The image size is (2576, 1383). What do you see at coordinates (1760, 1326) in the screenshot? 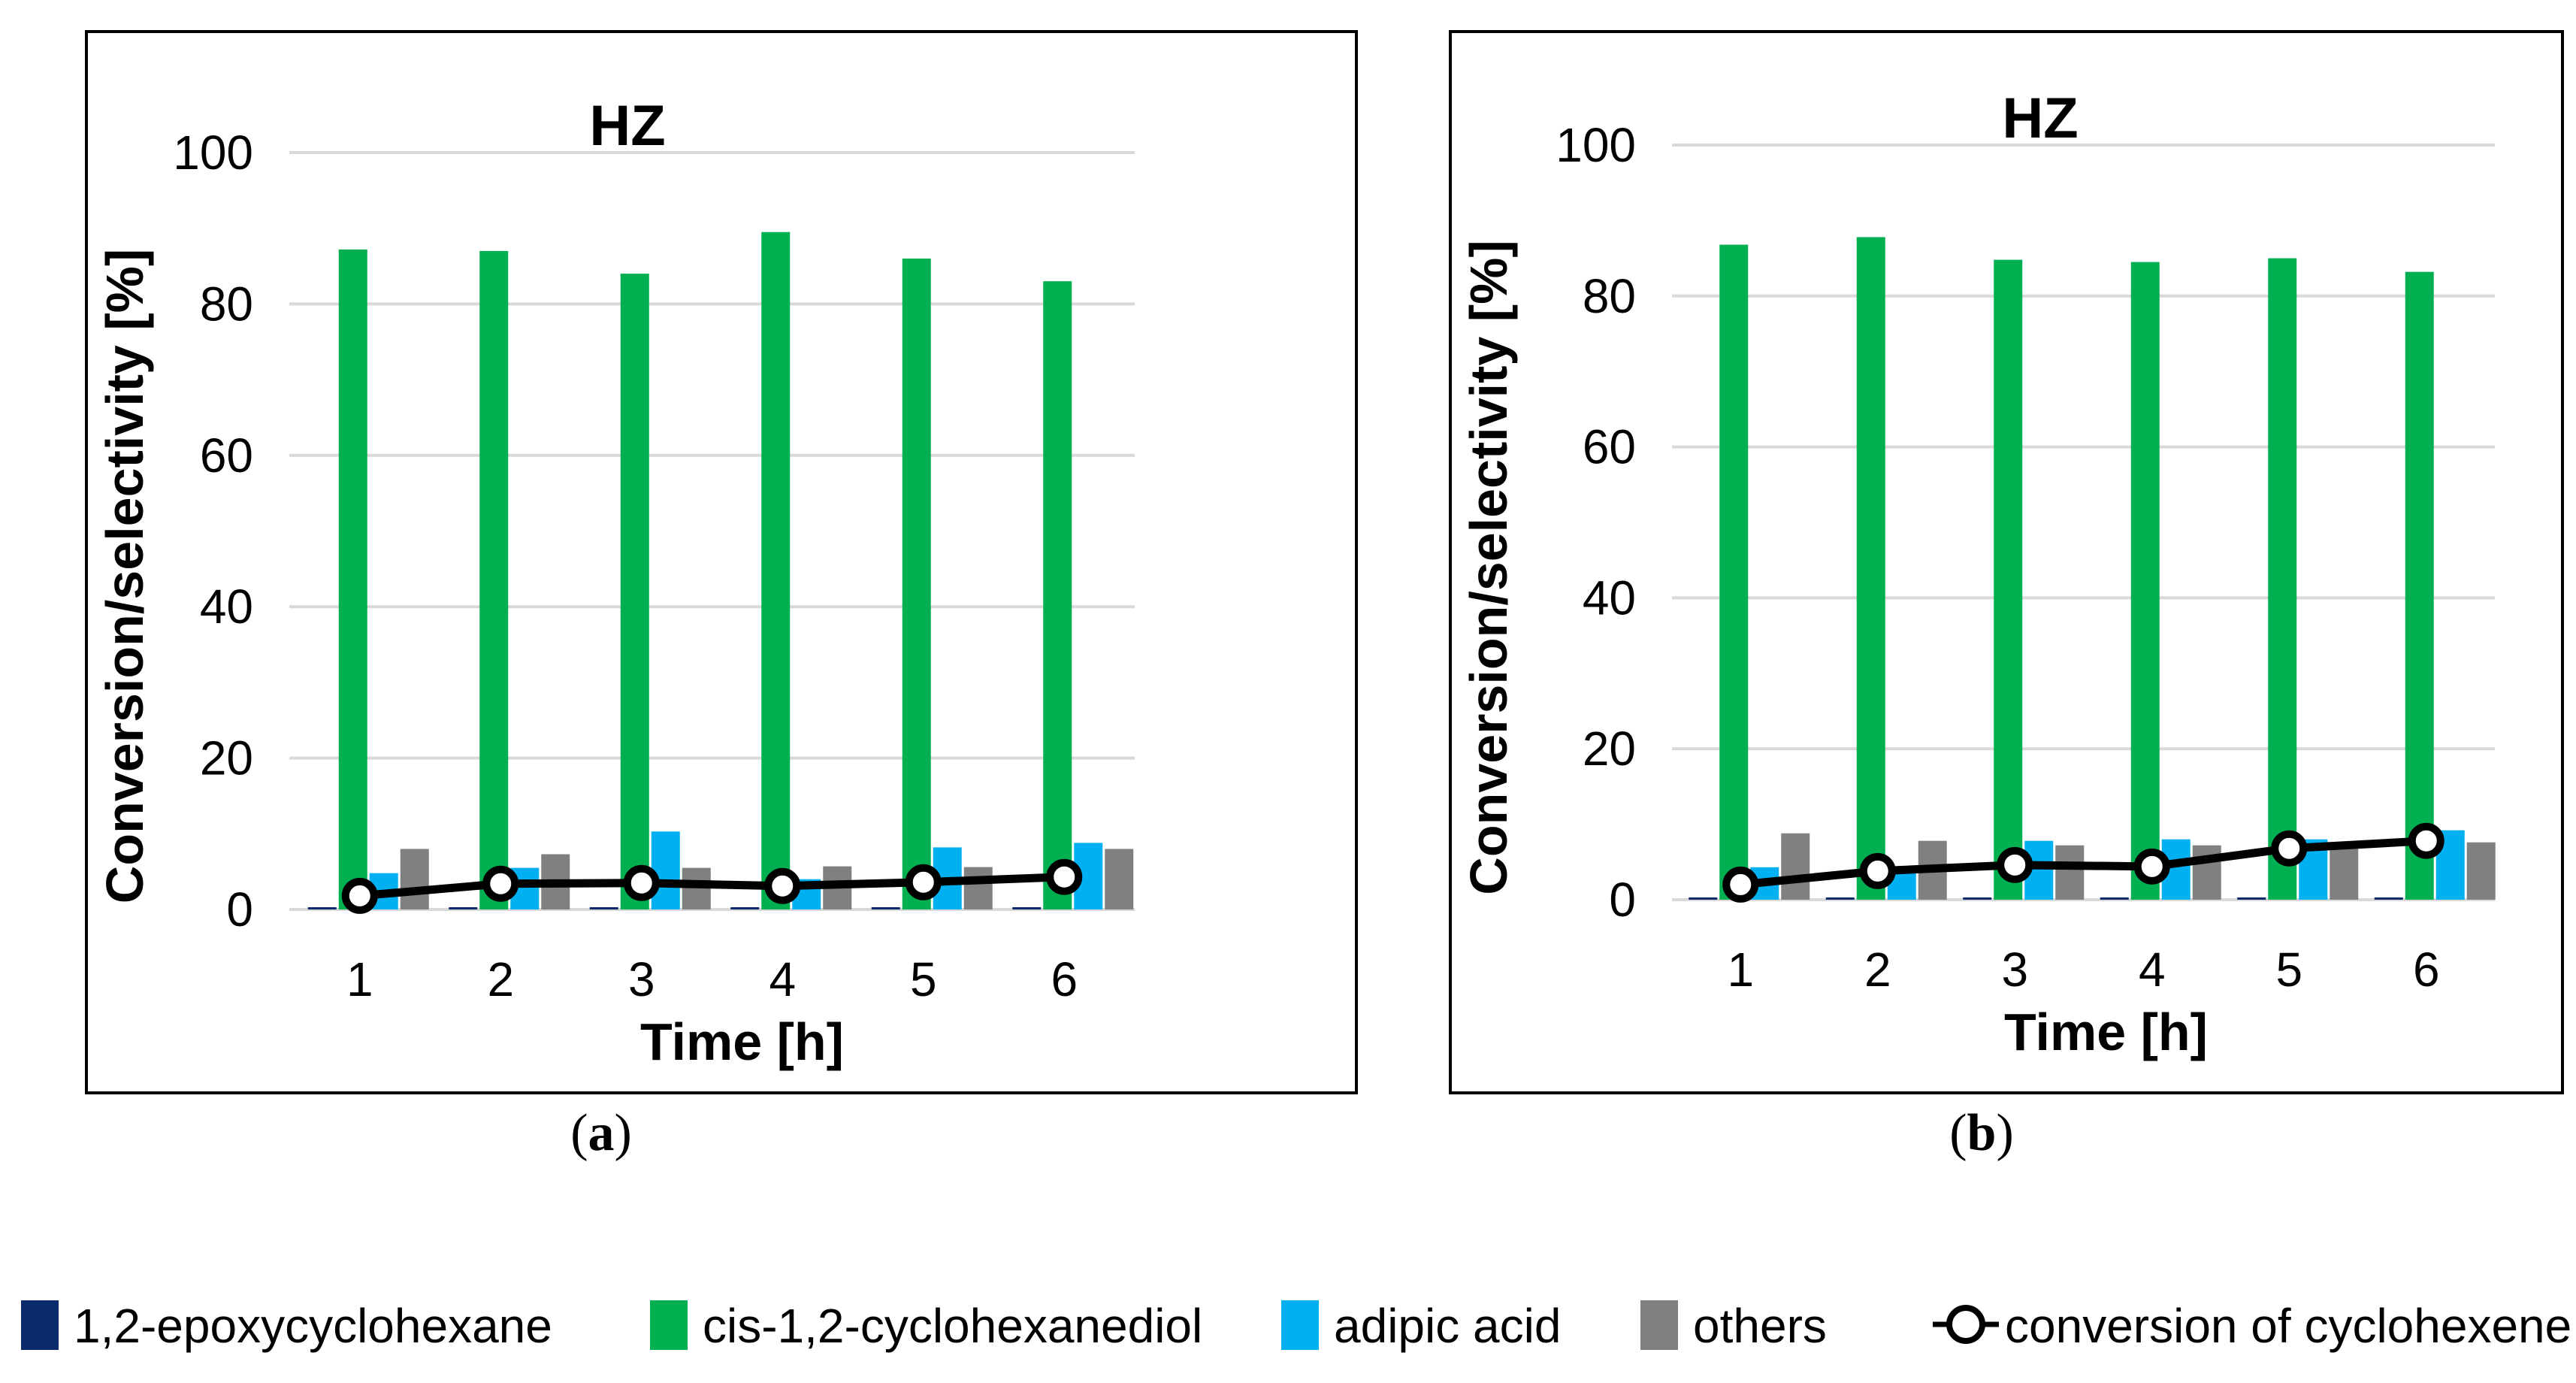
I see `legend-label: others` at bounding box center [1760, 1326].